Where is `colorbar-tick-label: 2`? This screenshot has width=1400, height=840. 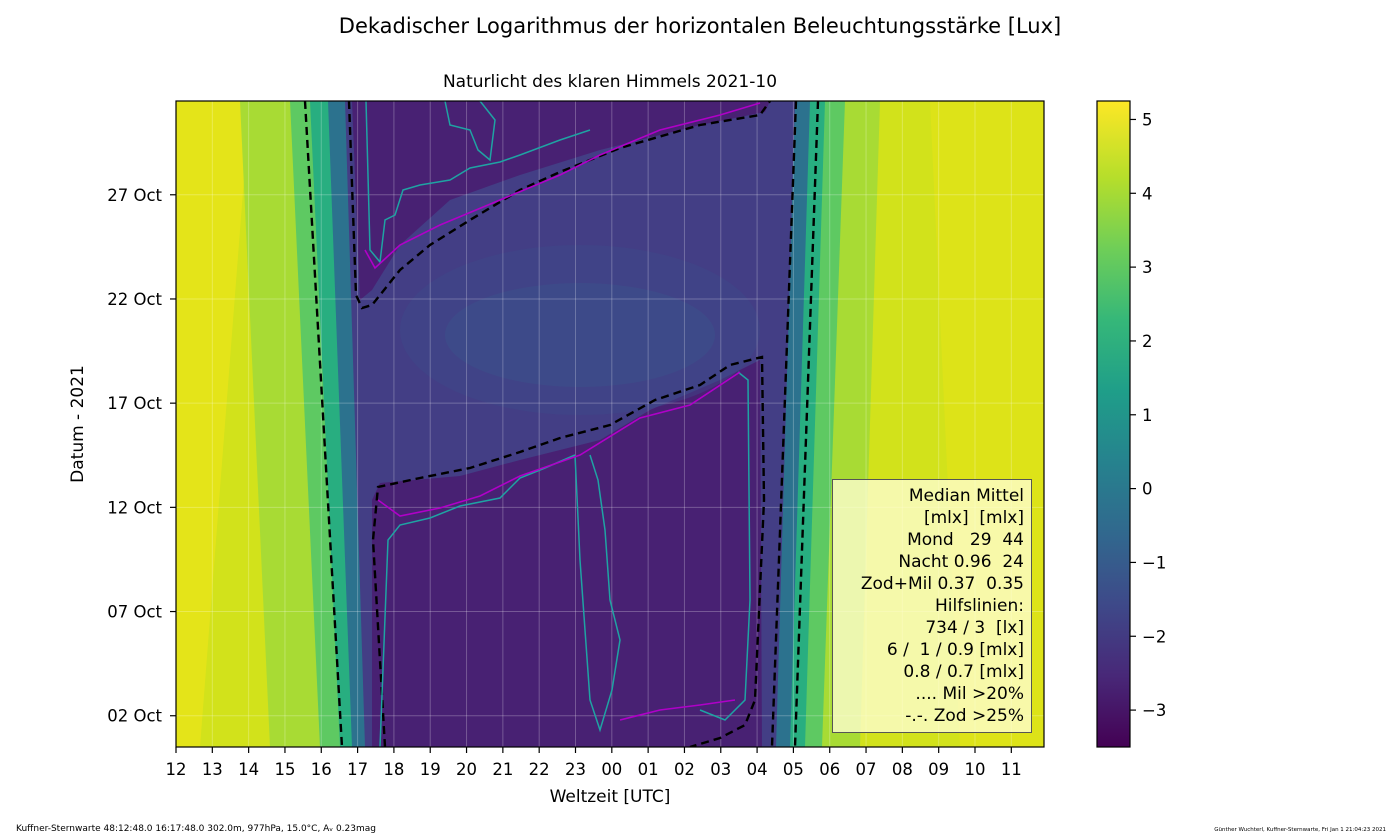
colorbar-tick-label: 2 is located at coordinates (1147, 341).